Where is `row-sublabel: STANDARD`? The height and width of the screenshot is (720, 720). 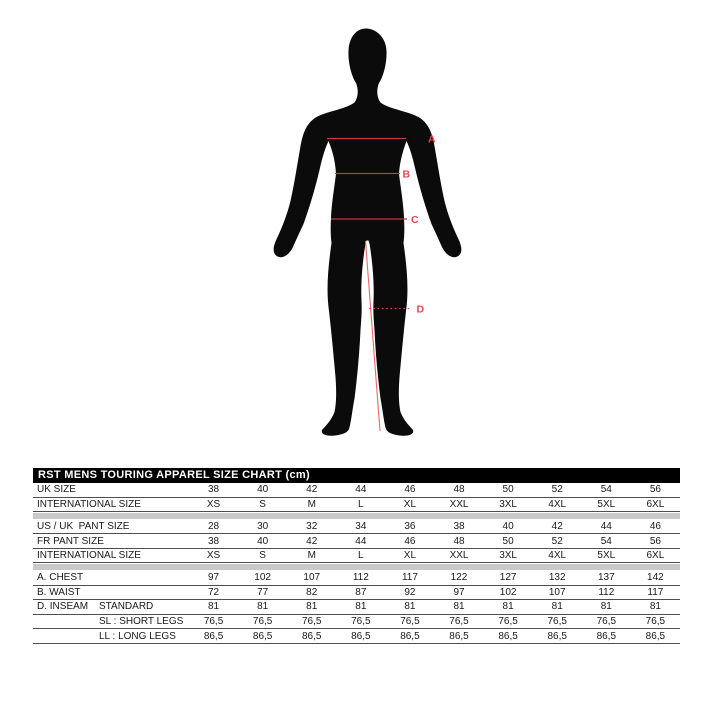 row-sublabel: STANDARD is located at coordinates (126, 607).